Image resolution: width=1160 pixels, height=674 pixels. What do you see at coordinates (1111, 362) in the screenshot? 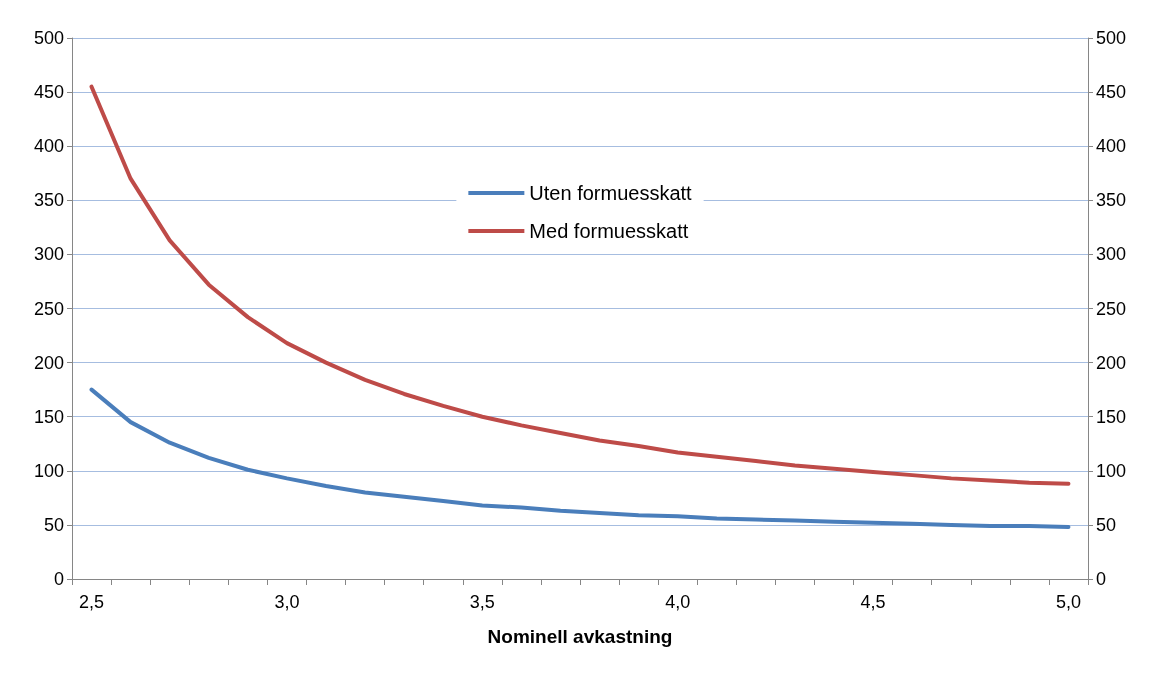
I see `y2-tick-label: 200` at bounding box center [1111, 362].